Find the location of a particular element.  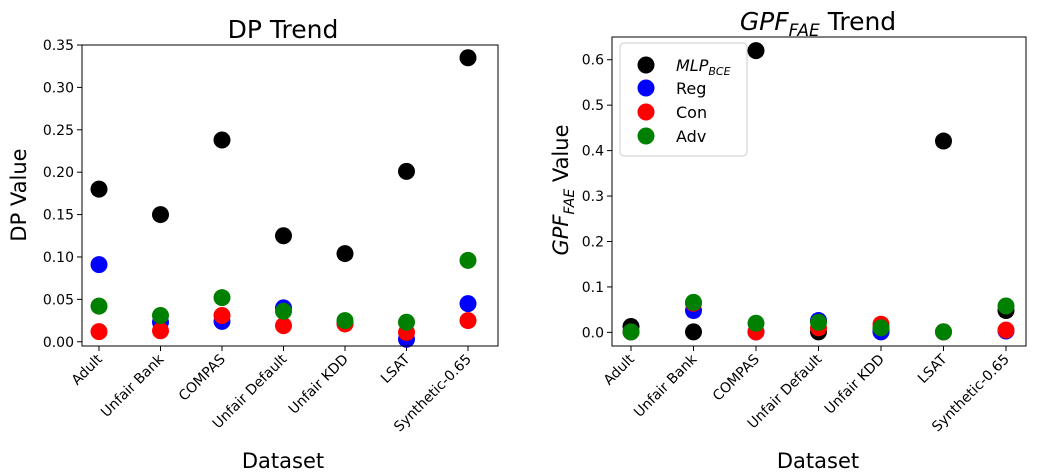

gpf-y-tick-label: 0.5 is located at coordinates (593, 106).